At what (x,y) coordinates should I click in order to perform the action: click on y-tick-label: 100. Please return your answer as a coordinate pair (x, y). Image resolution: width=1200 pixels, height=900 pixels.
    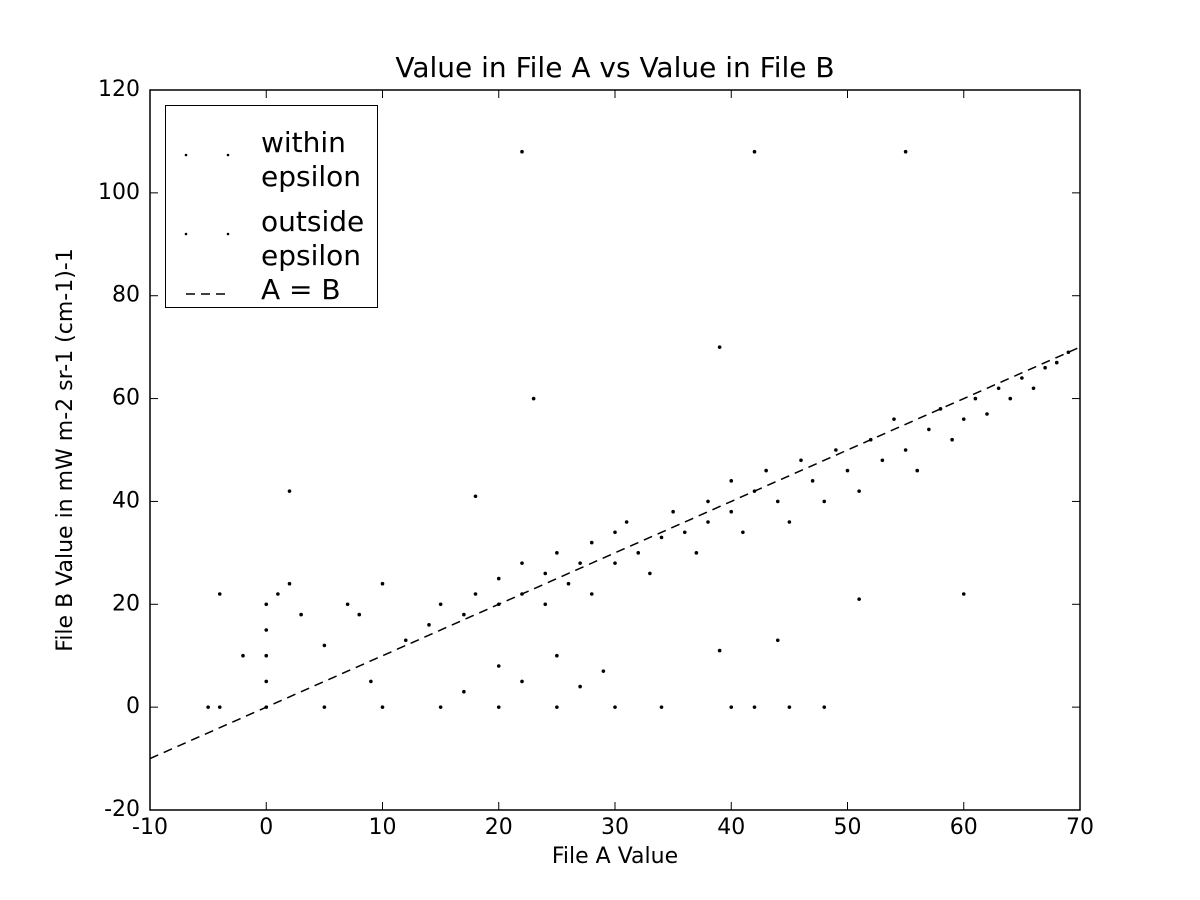
    Looking at the image, I should click on (119, 192).